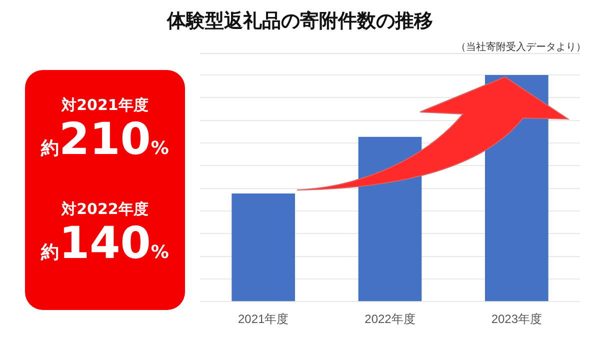 Image resolution: width=600 pixels, height=337 pixels. I want to click on x-tick-label: 2022年度, so click(390, 319).